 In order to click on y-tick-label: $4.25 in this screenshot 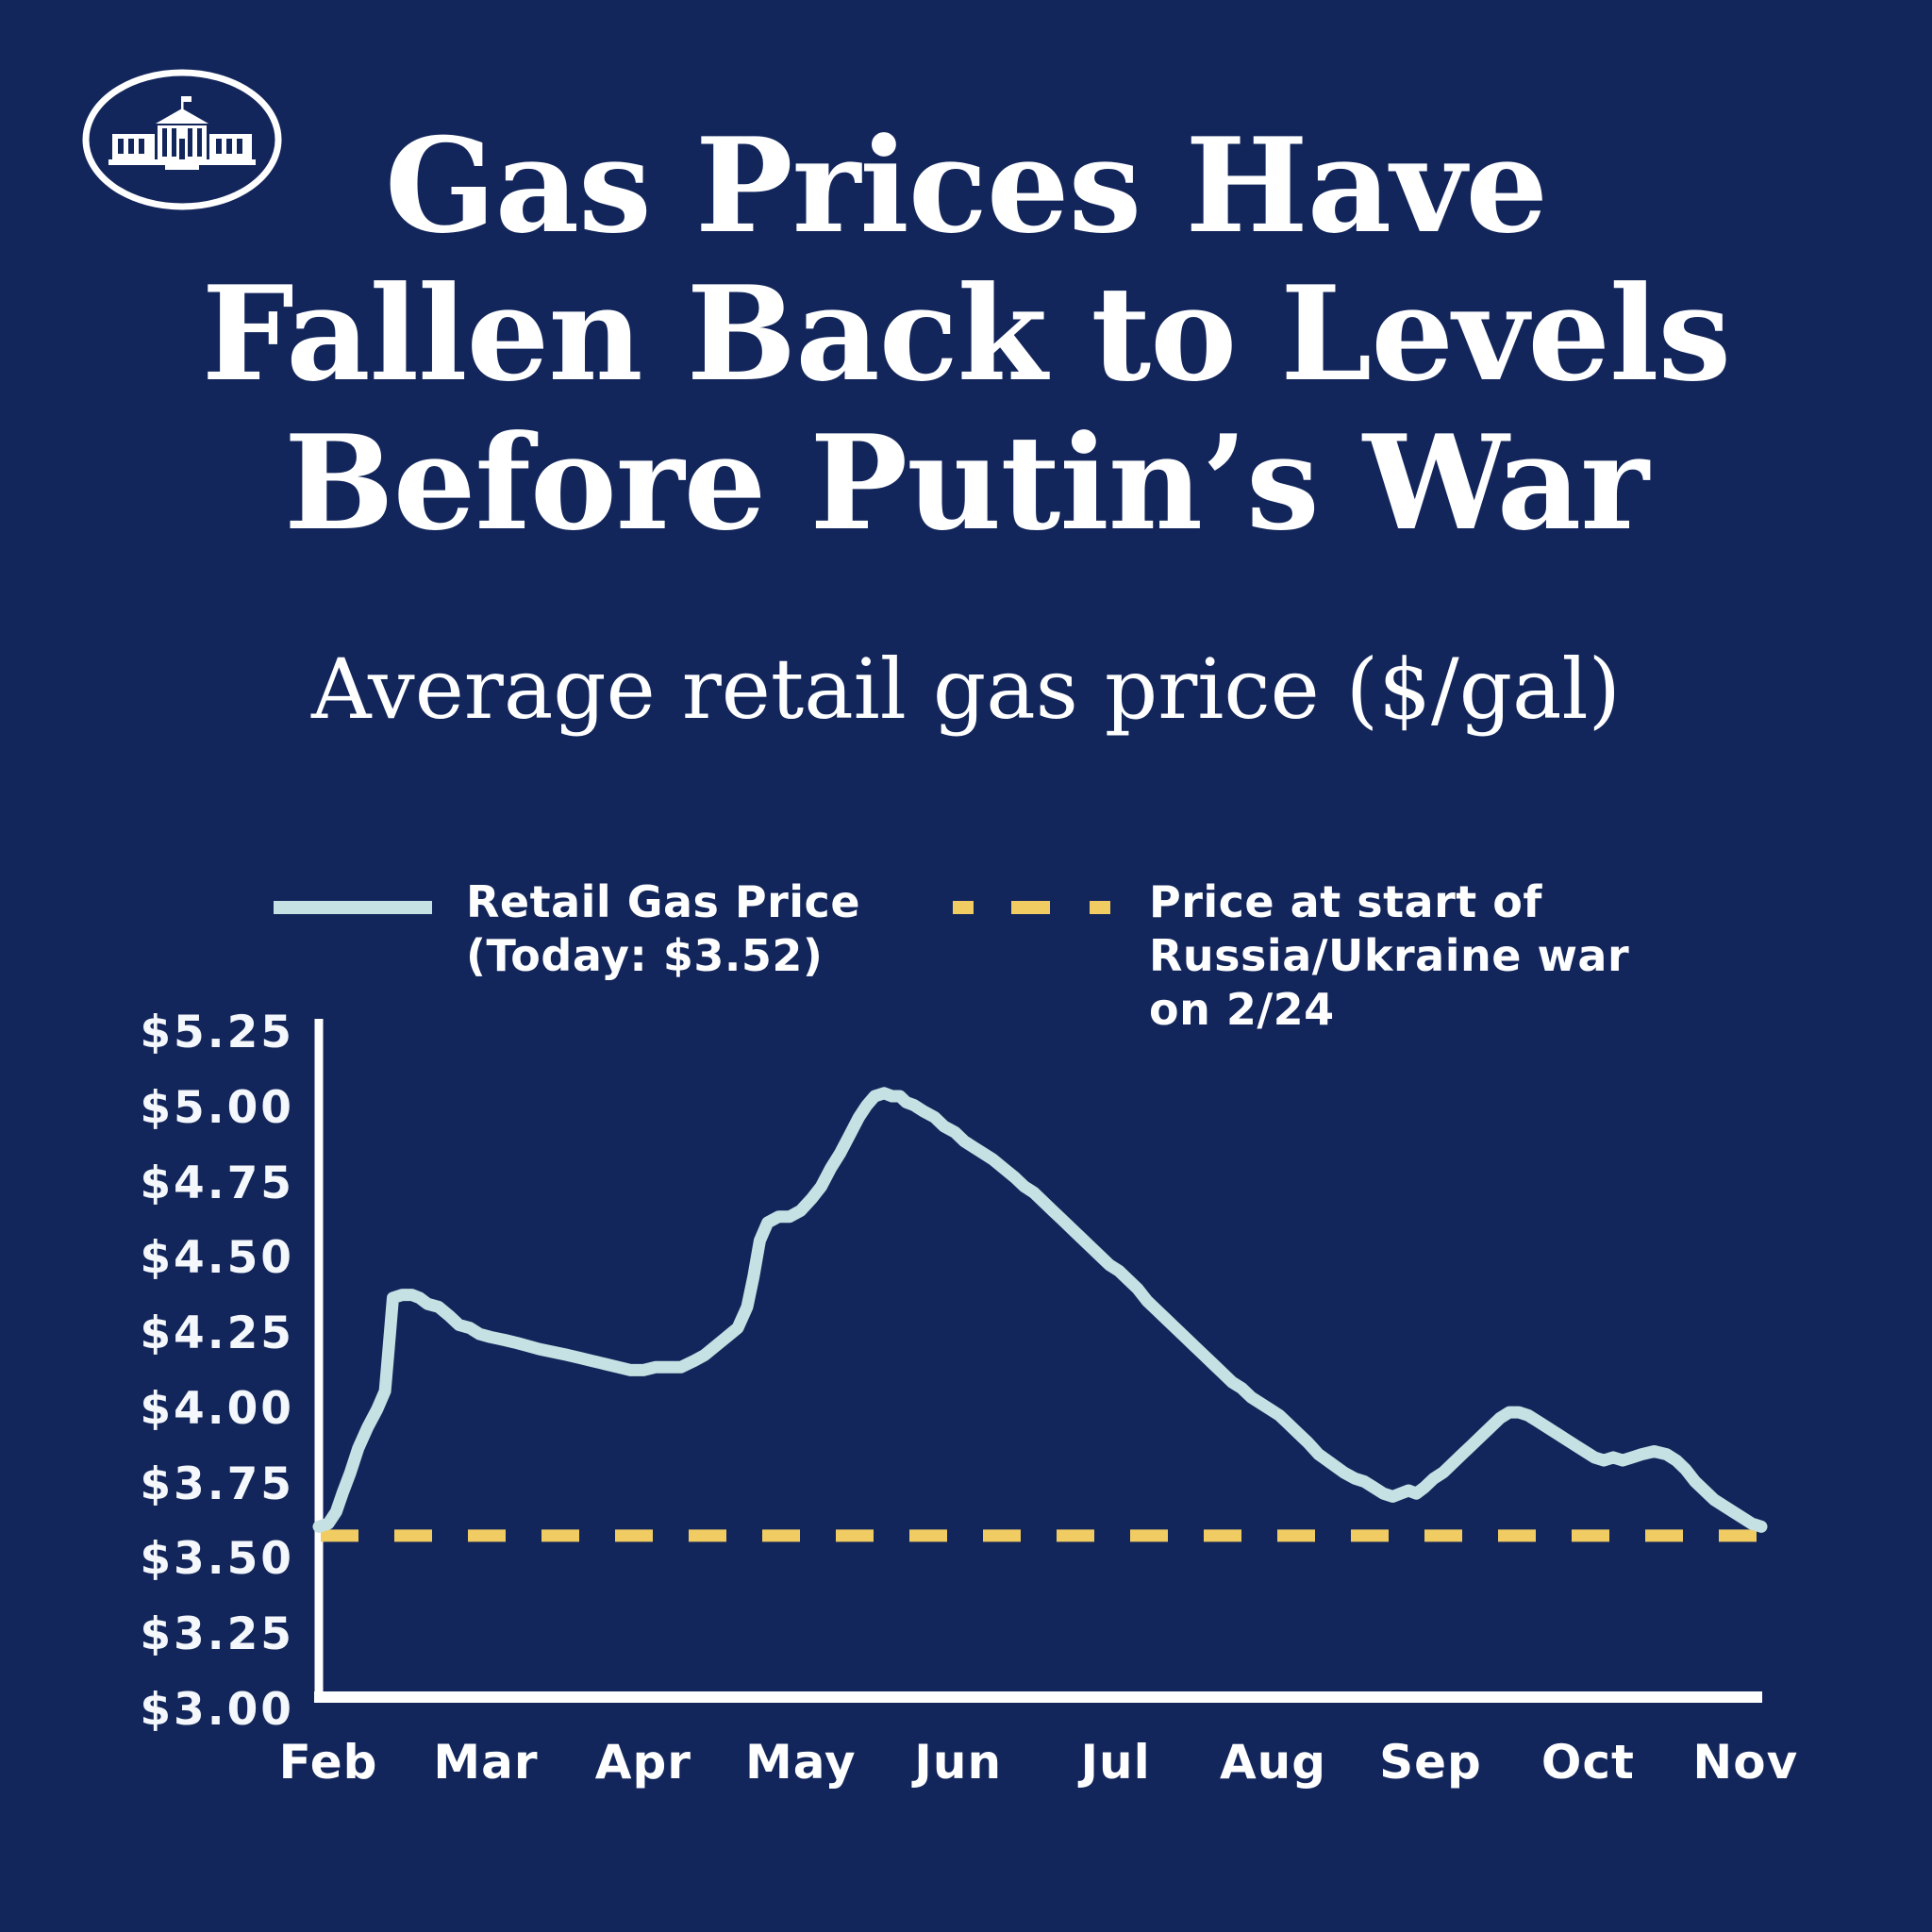, I will do `click(217, 1334)`.